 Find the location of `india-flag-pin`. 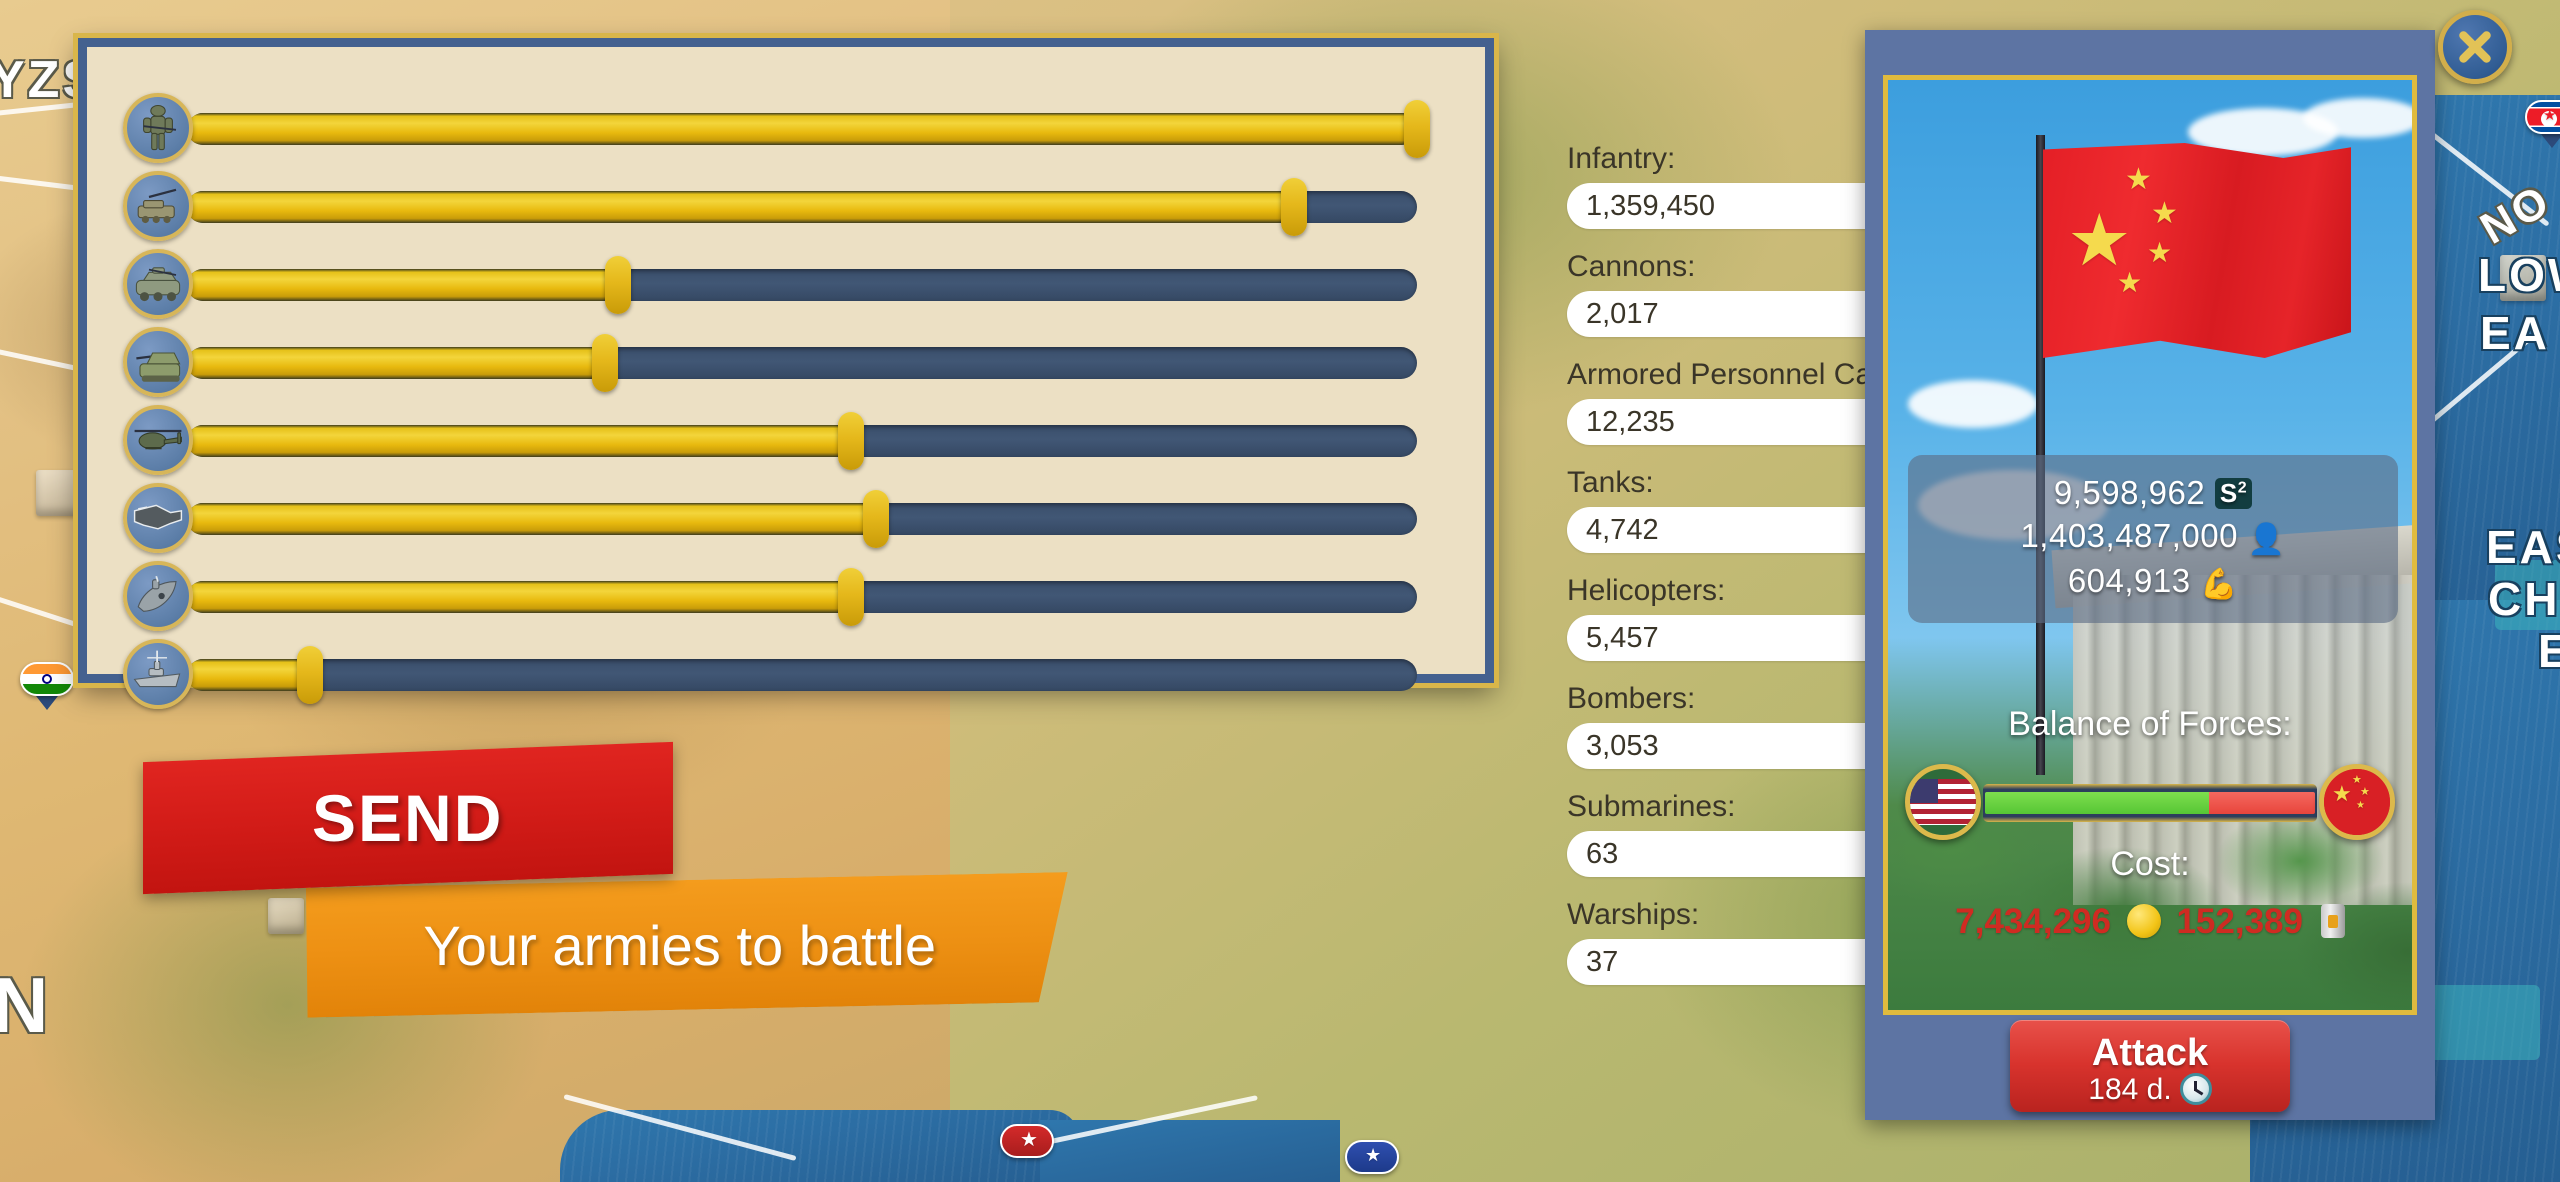

india-flag-pin is located at coordinates (47, 686).